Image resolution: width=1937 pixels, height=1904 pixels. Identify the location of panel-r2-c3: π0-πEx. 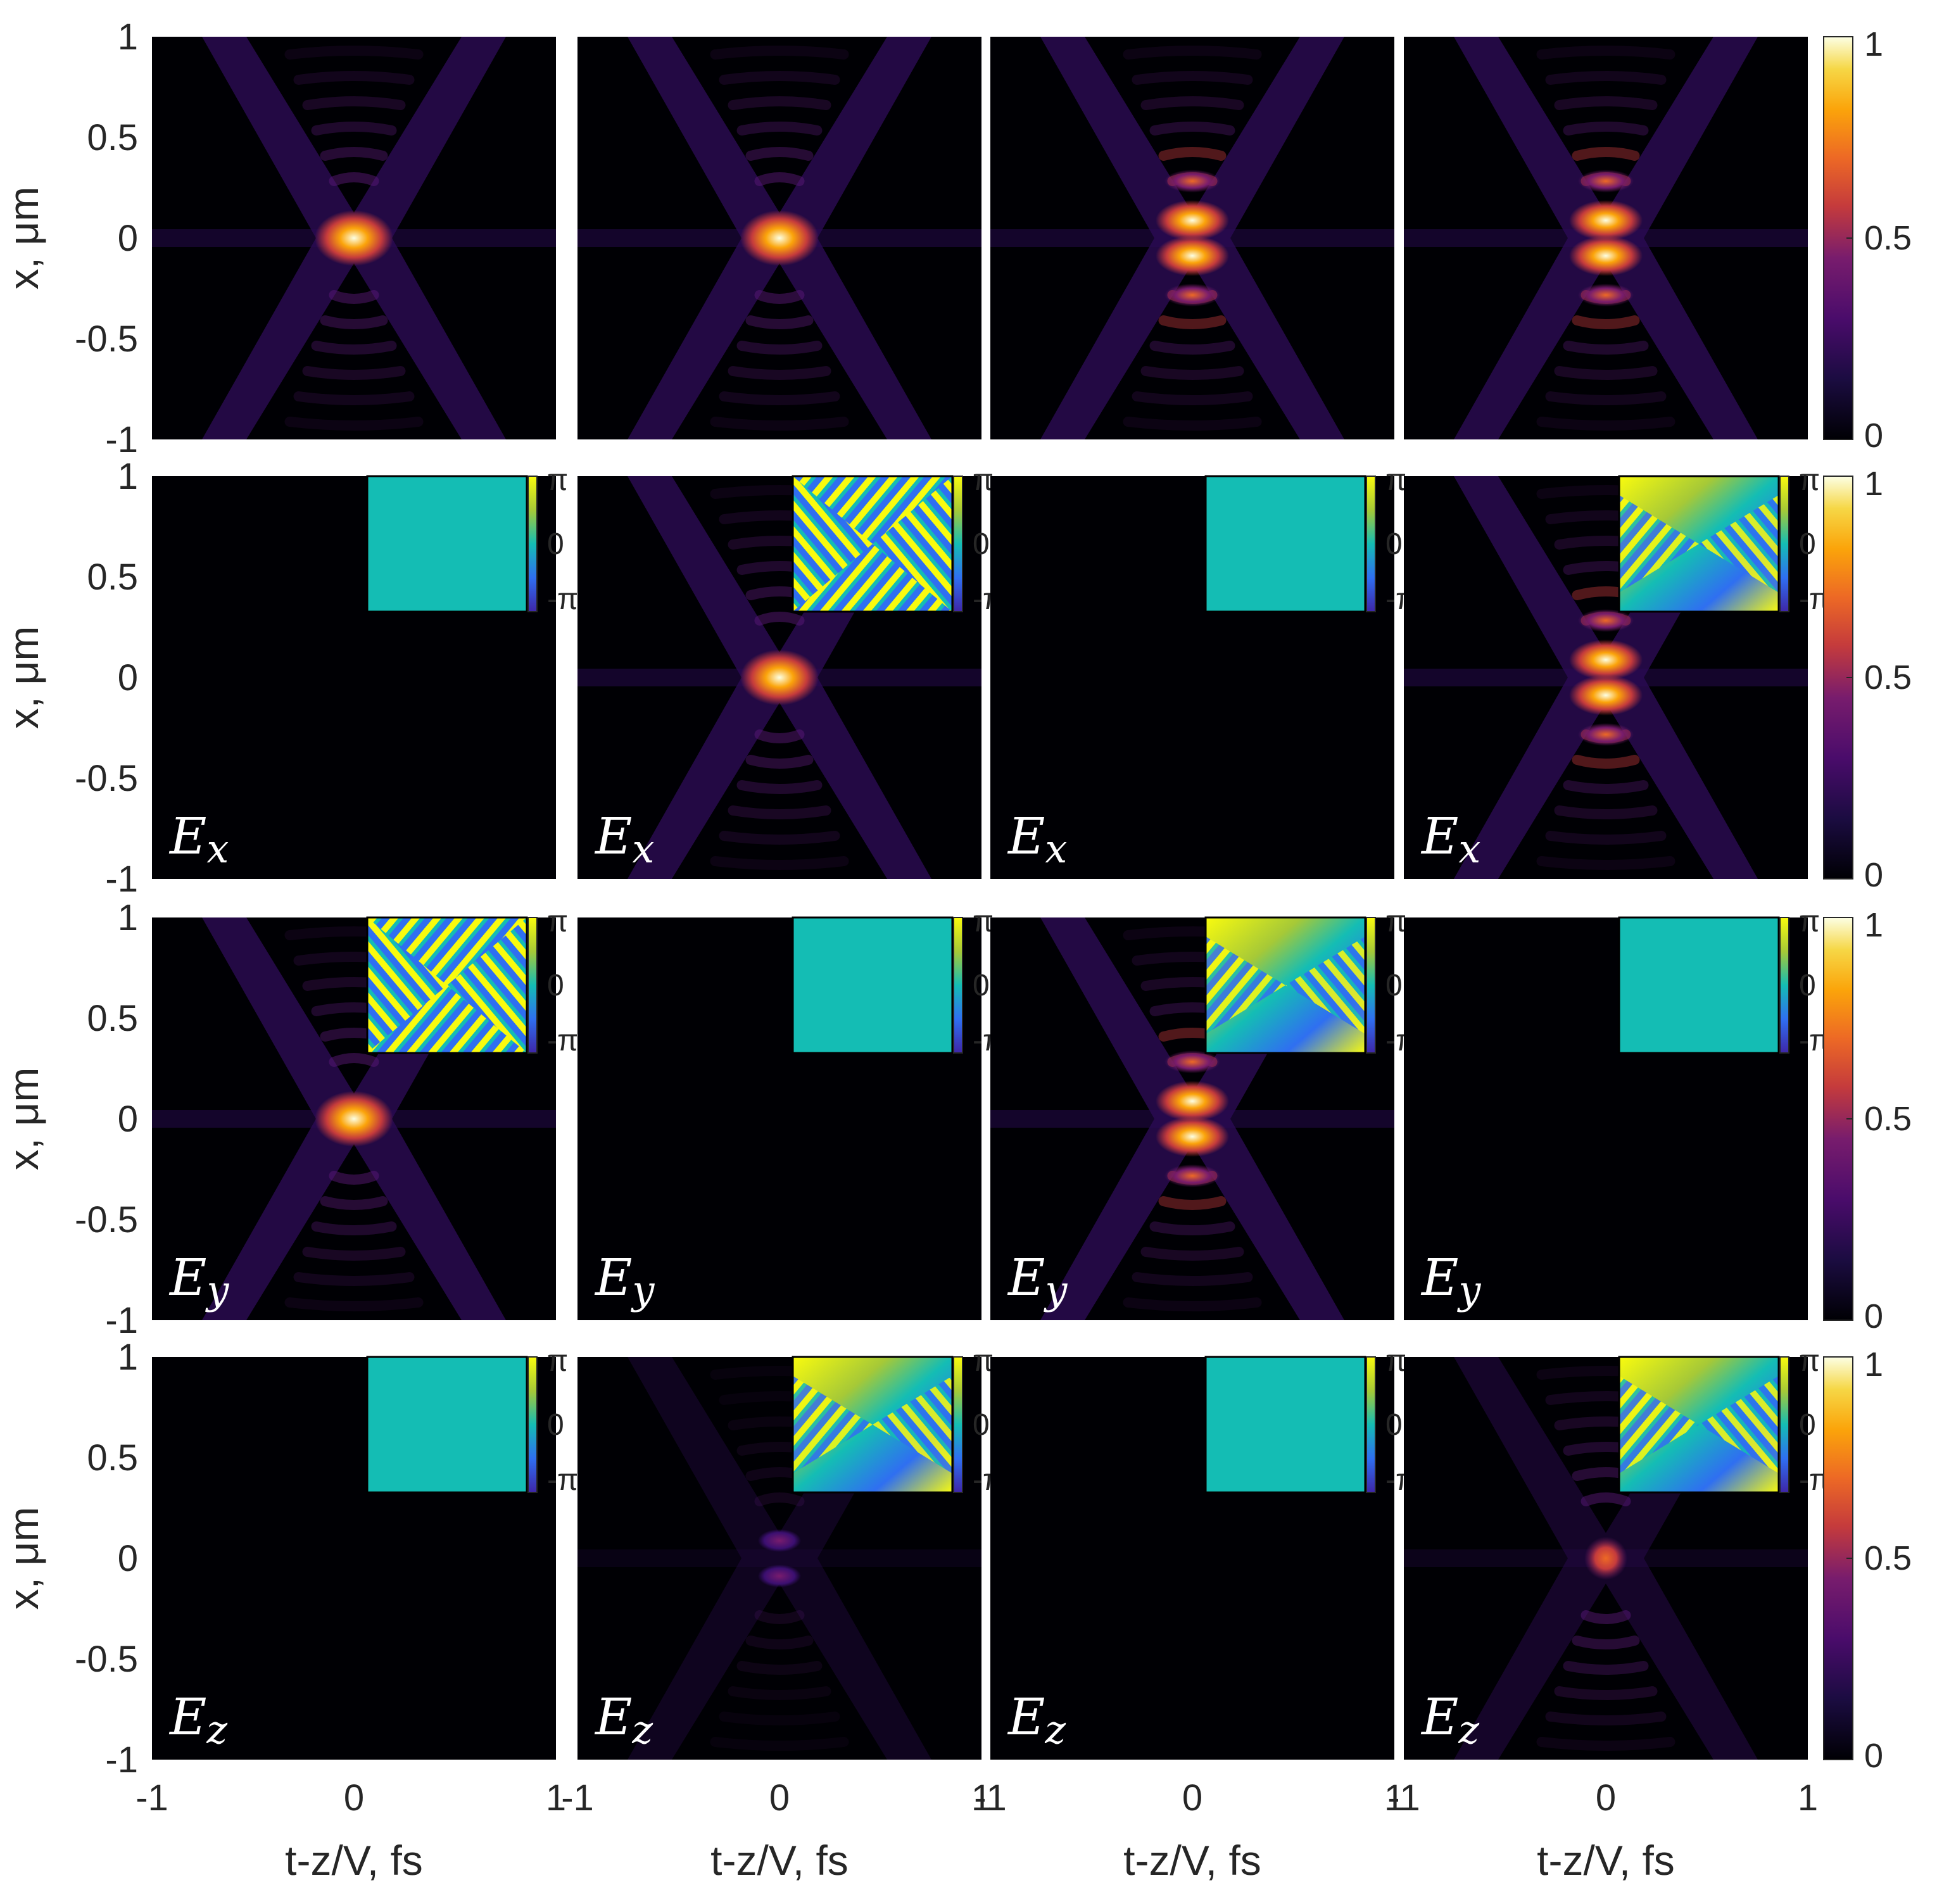
(1203, 671).